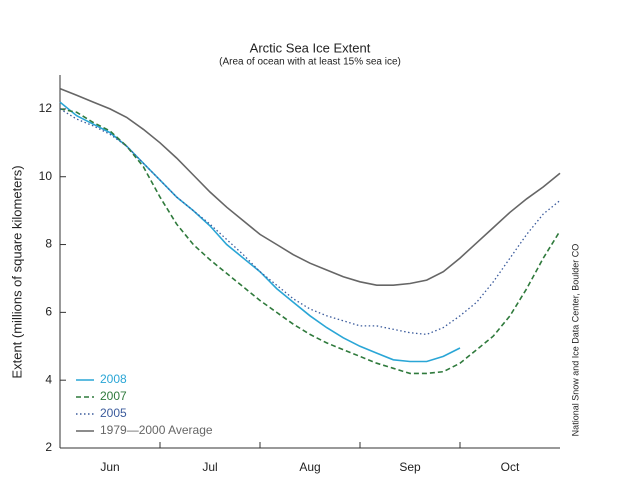  What do you see at coordinates (113, 396) in the screenshot?
I see `legend-label: 2007` at bounding box center [113, 396].